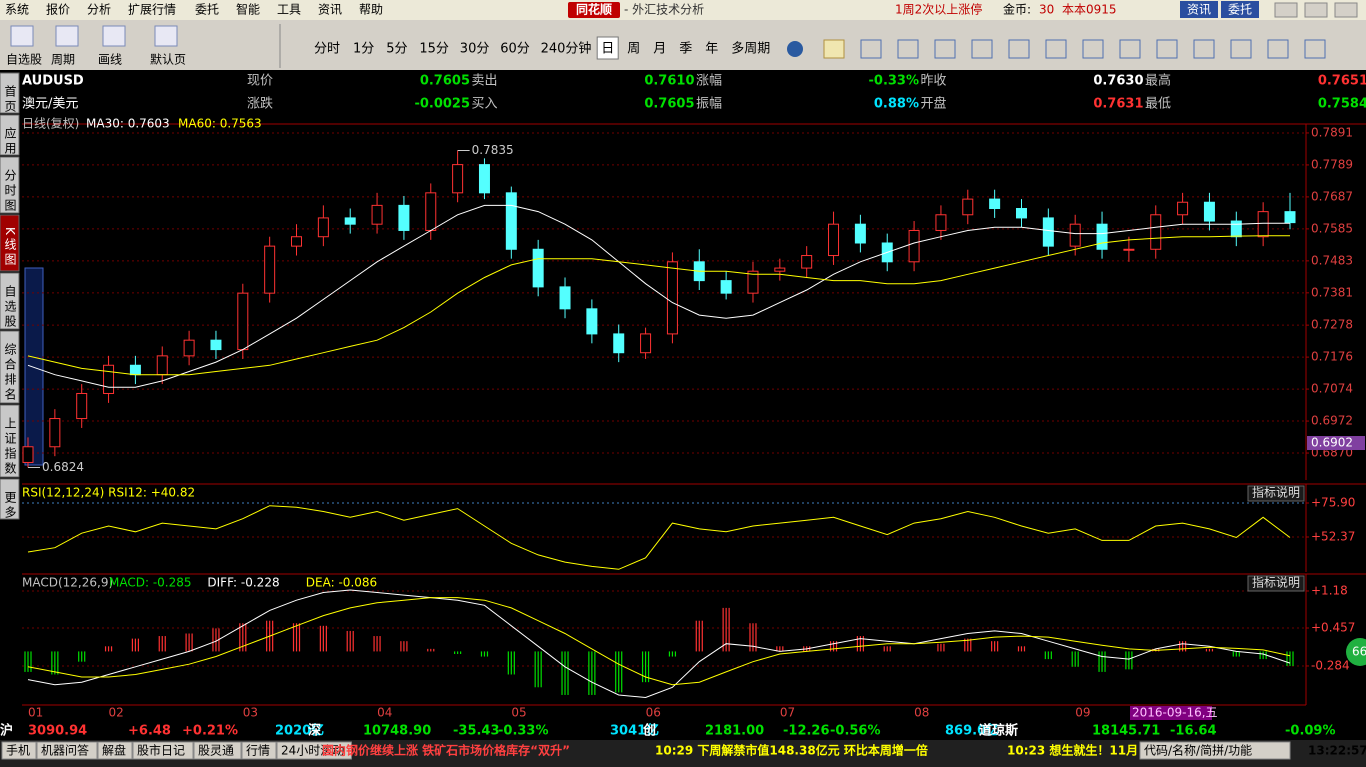  Describe the element at coordinates (1198, 750) in the screenshot. I see `search-placeholder: 代码/名称/简拼/功能` at that location.